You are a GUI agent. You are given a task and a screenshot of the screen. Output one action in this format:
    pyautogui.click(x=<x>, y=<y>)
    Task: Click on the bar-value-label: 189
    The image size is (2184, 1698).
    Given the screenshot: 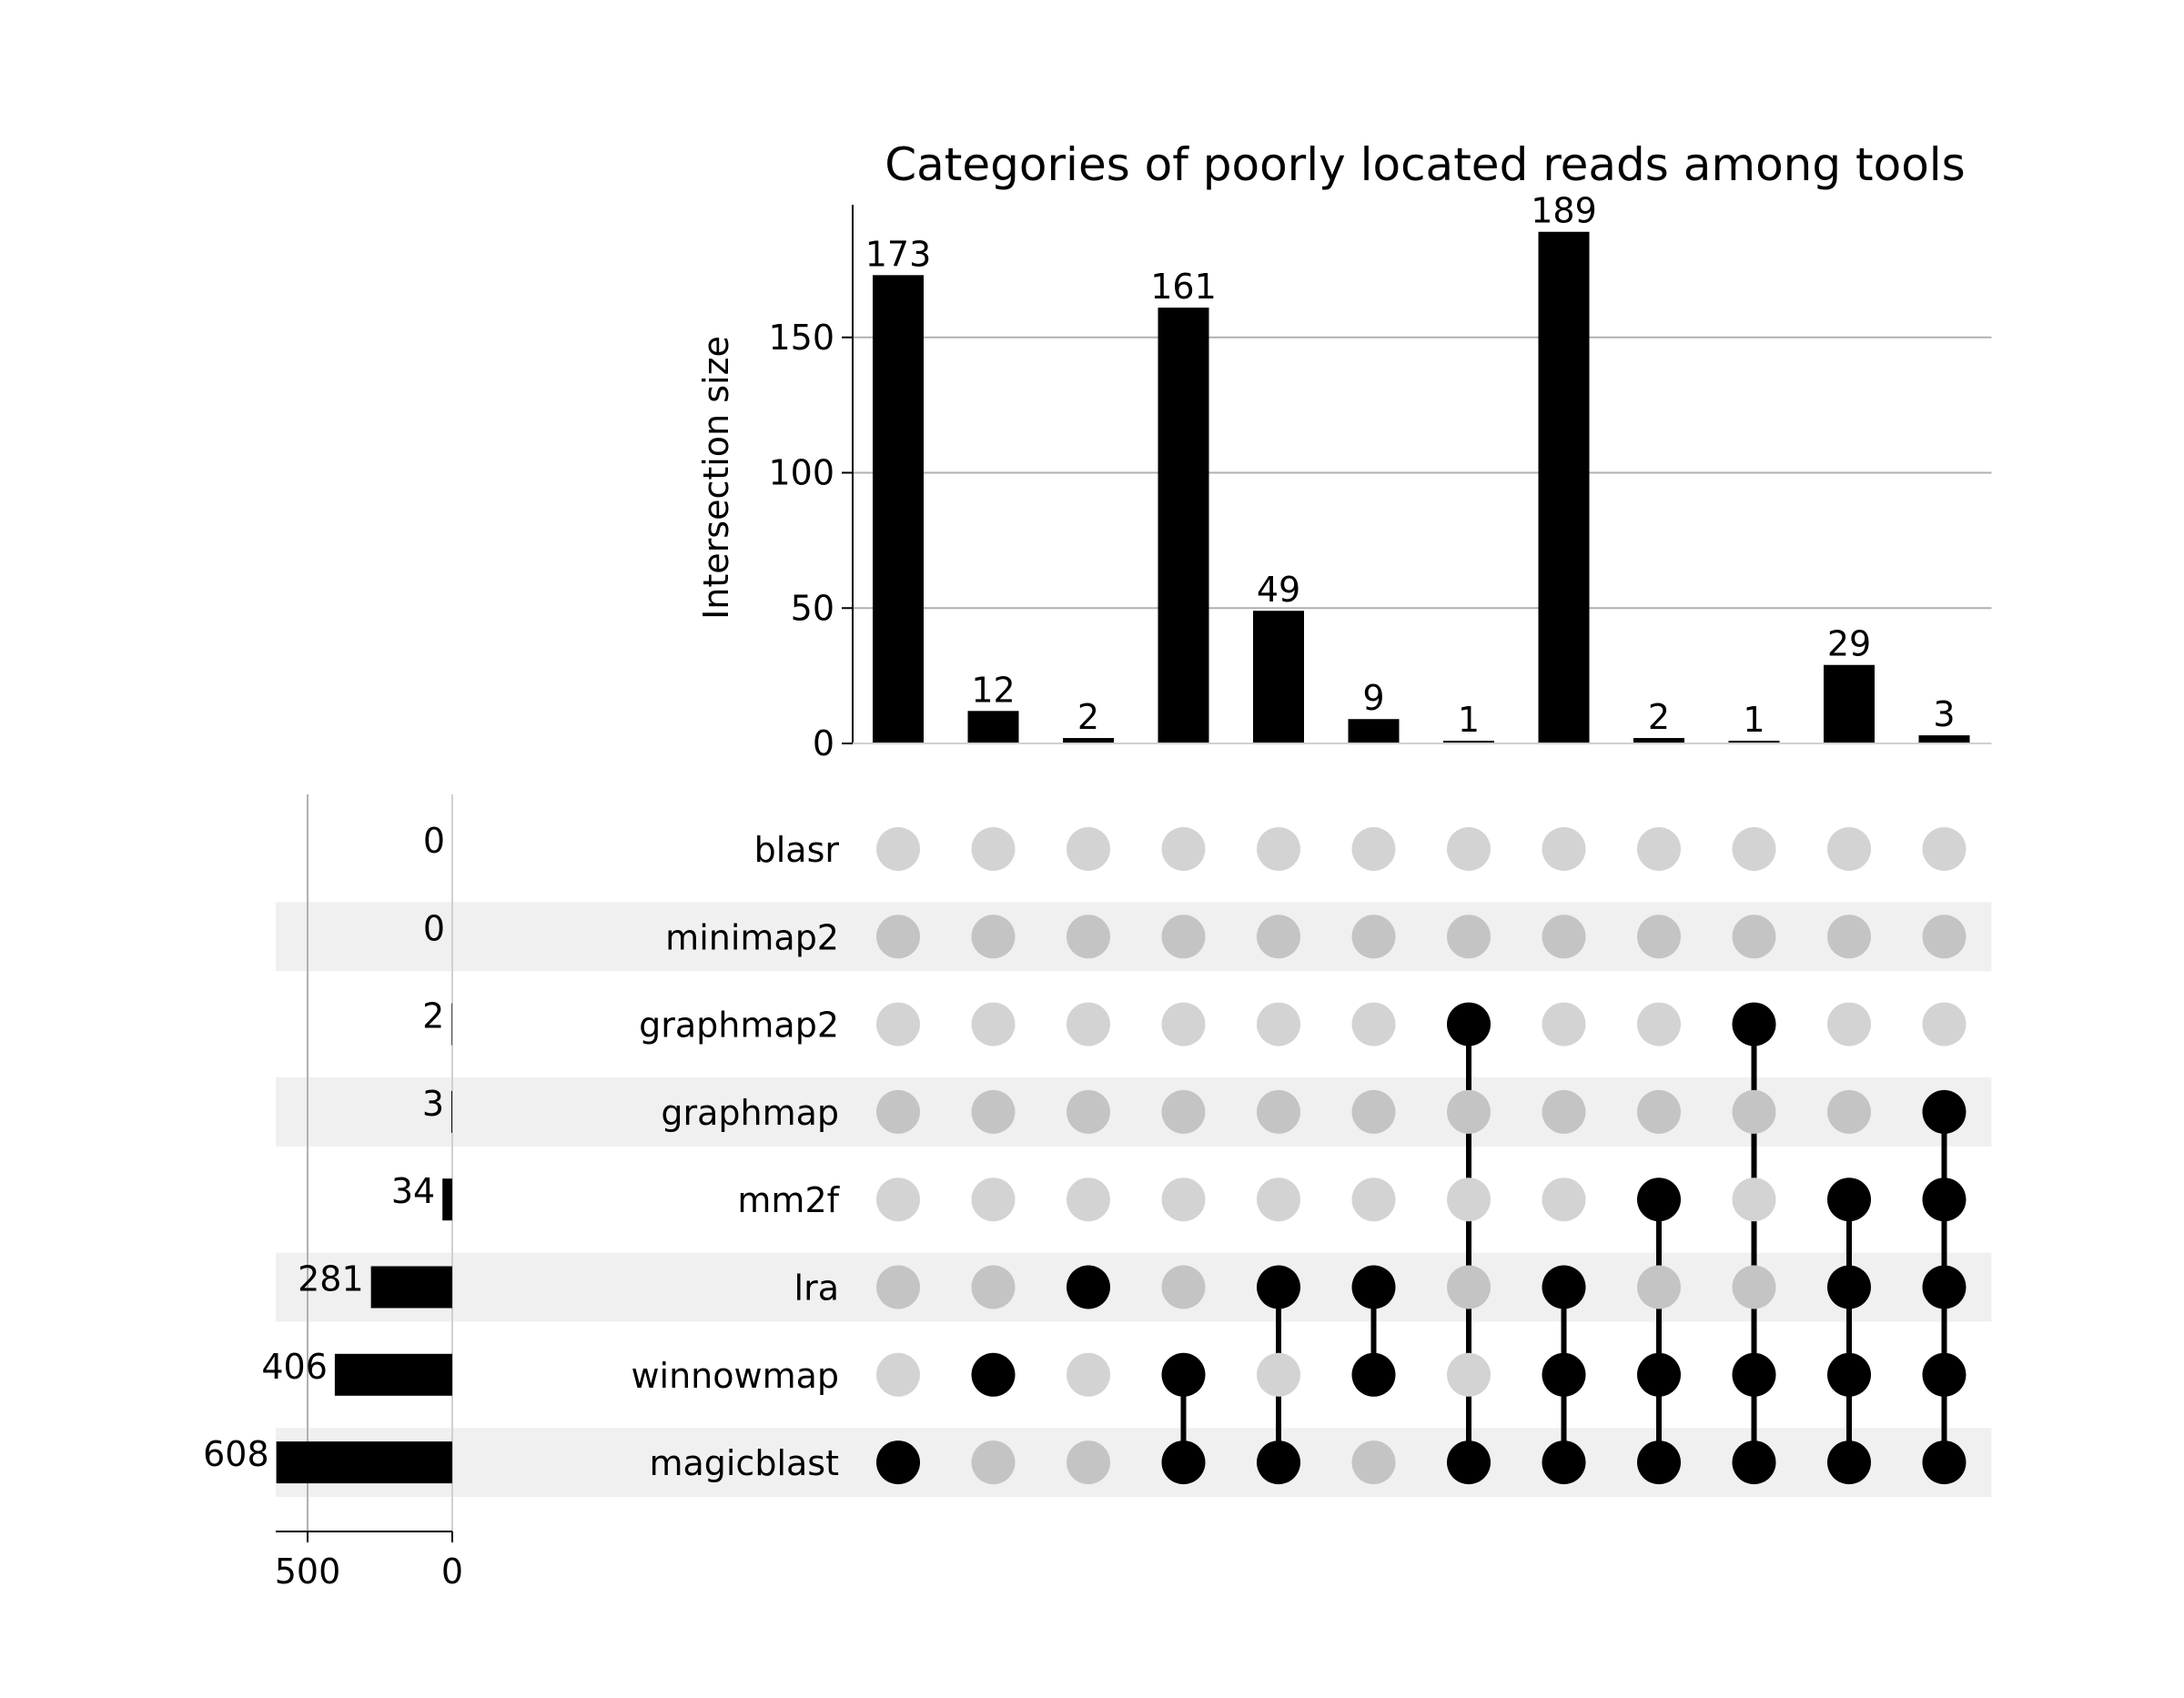 What is the action you would take?
    pyautogui.click(x=1564, y=211)
    